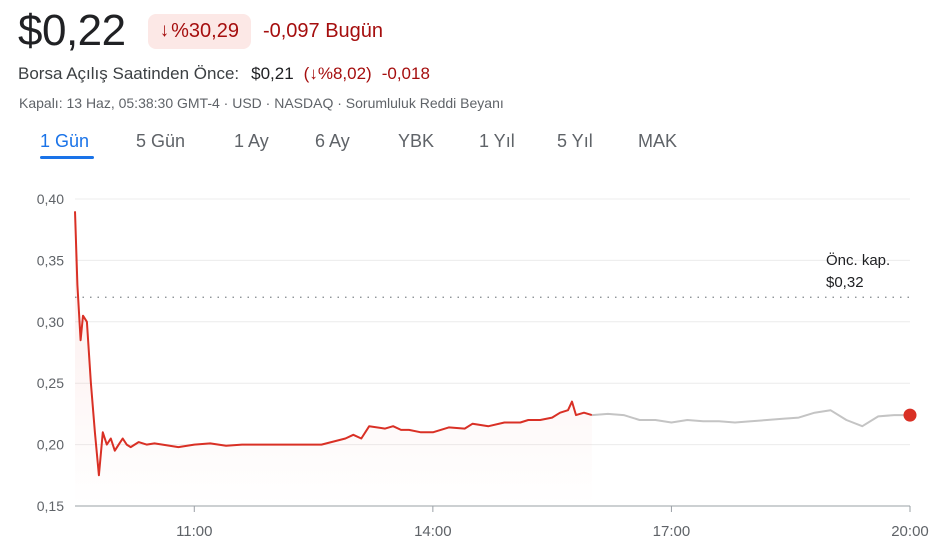 The height and width of the screenshot is (557, 948). Describe the element at coordinates (337, 73) in the screenshot. I see `premarket-percent: (↓%8,02)` at that location.